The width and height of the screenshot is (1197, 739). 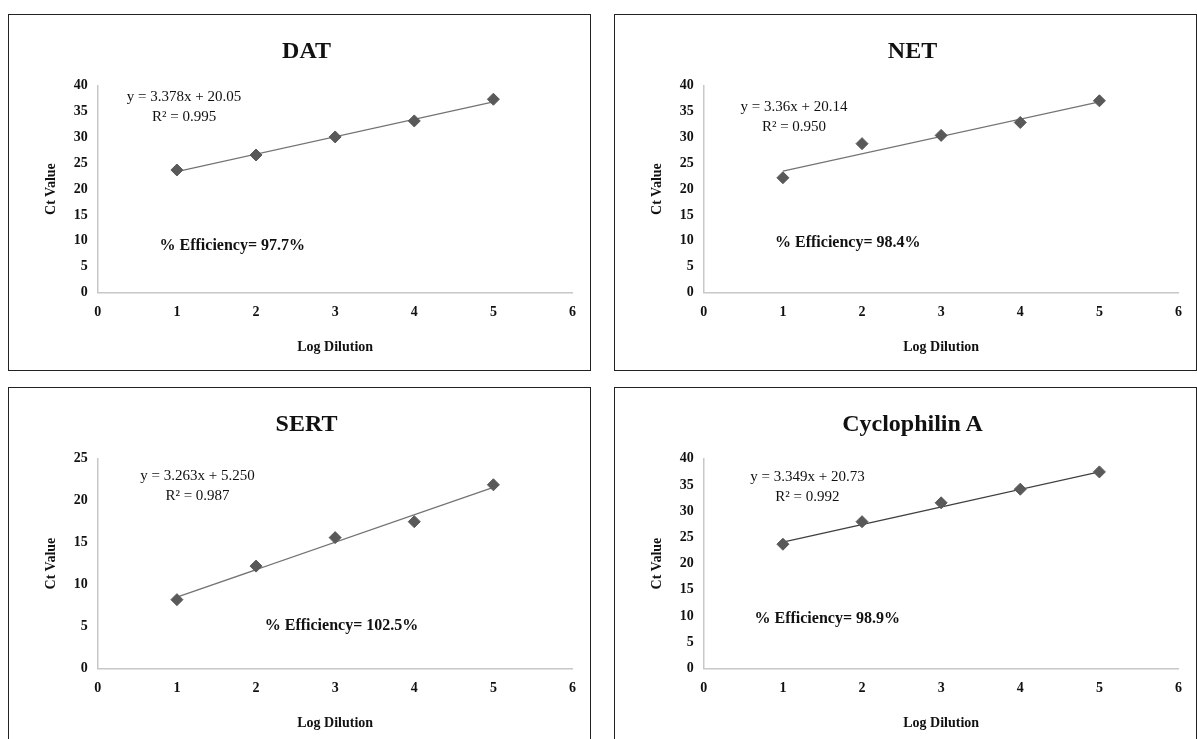 What do you see at coordinates (807, 495) in the screenshot?
I see `annotation: R² = 0.992` at bounding box center [807, 495].